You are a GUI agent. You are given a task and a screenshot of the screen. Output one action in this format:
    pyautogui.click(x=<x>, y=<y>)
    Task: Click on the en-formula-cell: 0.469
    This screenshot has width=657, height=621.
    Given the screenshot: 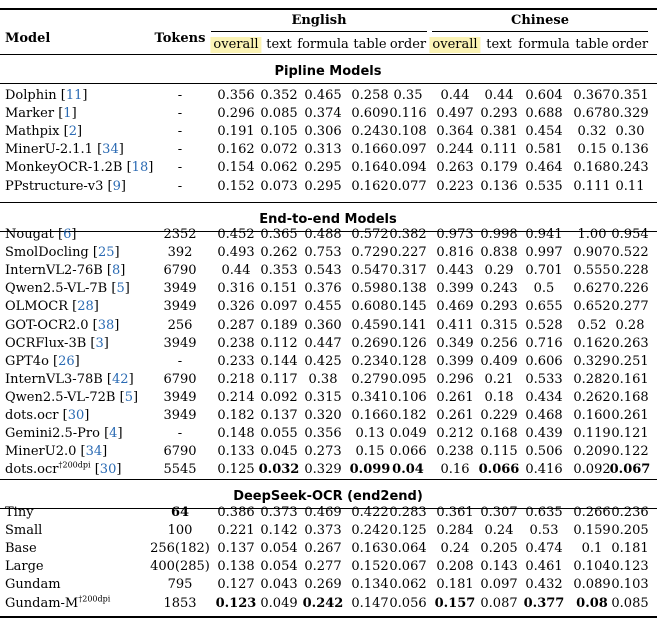 What is the action you would take?
    pyautogui.click(x=323, y=512)
    